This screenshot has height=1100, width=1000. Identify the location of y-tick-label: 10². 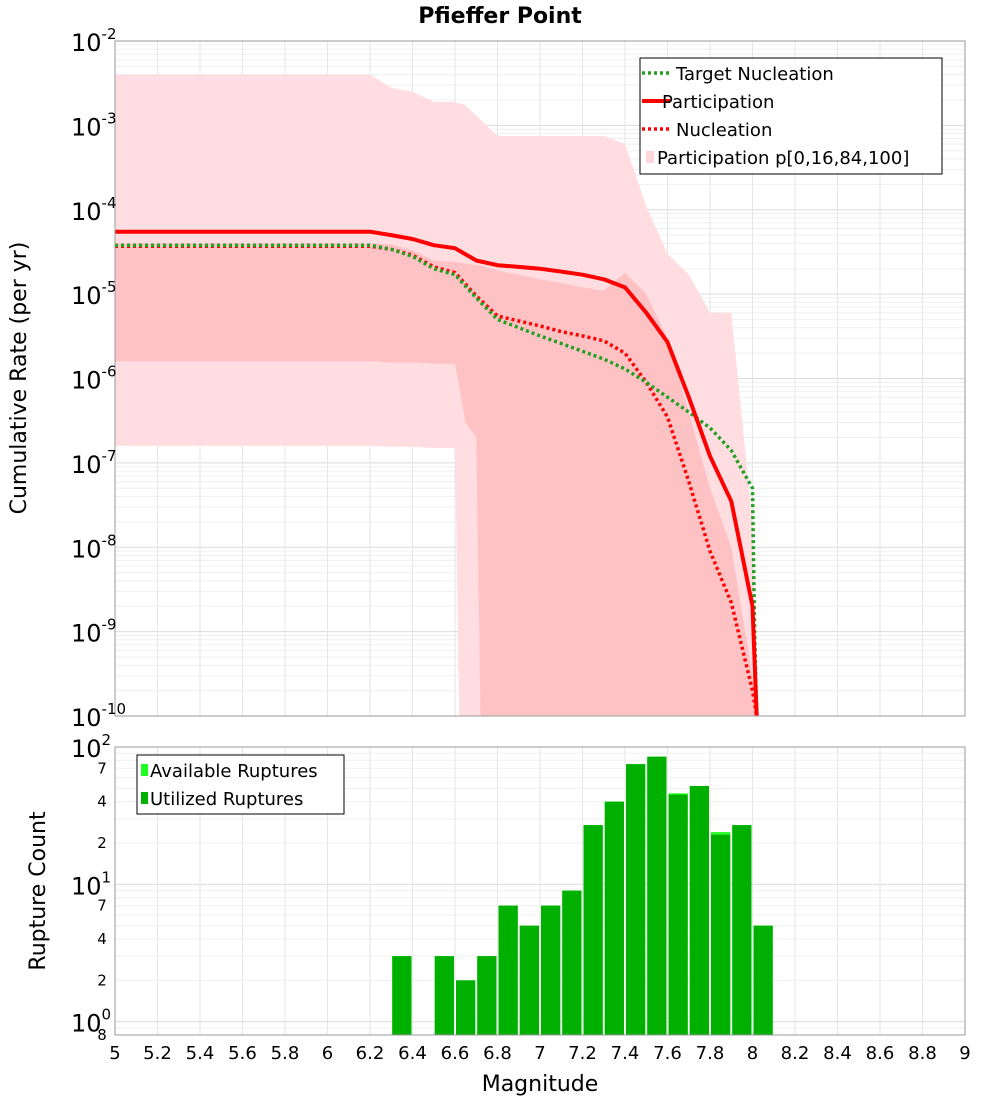
(91, 747).